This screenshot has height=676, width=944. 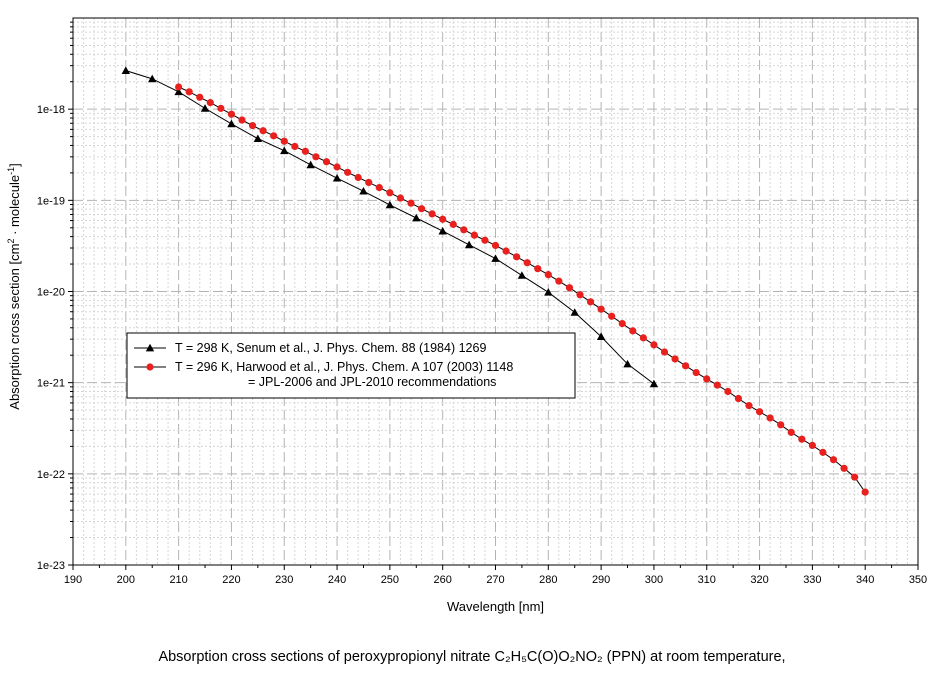 What do you see at coordinates (495, 606) in the screenshot?
I see `x-axis-title: Wavelength [nm]` at bounding box center [495, 606].